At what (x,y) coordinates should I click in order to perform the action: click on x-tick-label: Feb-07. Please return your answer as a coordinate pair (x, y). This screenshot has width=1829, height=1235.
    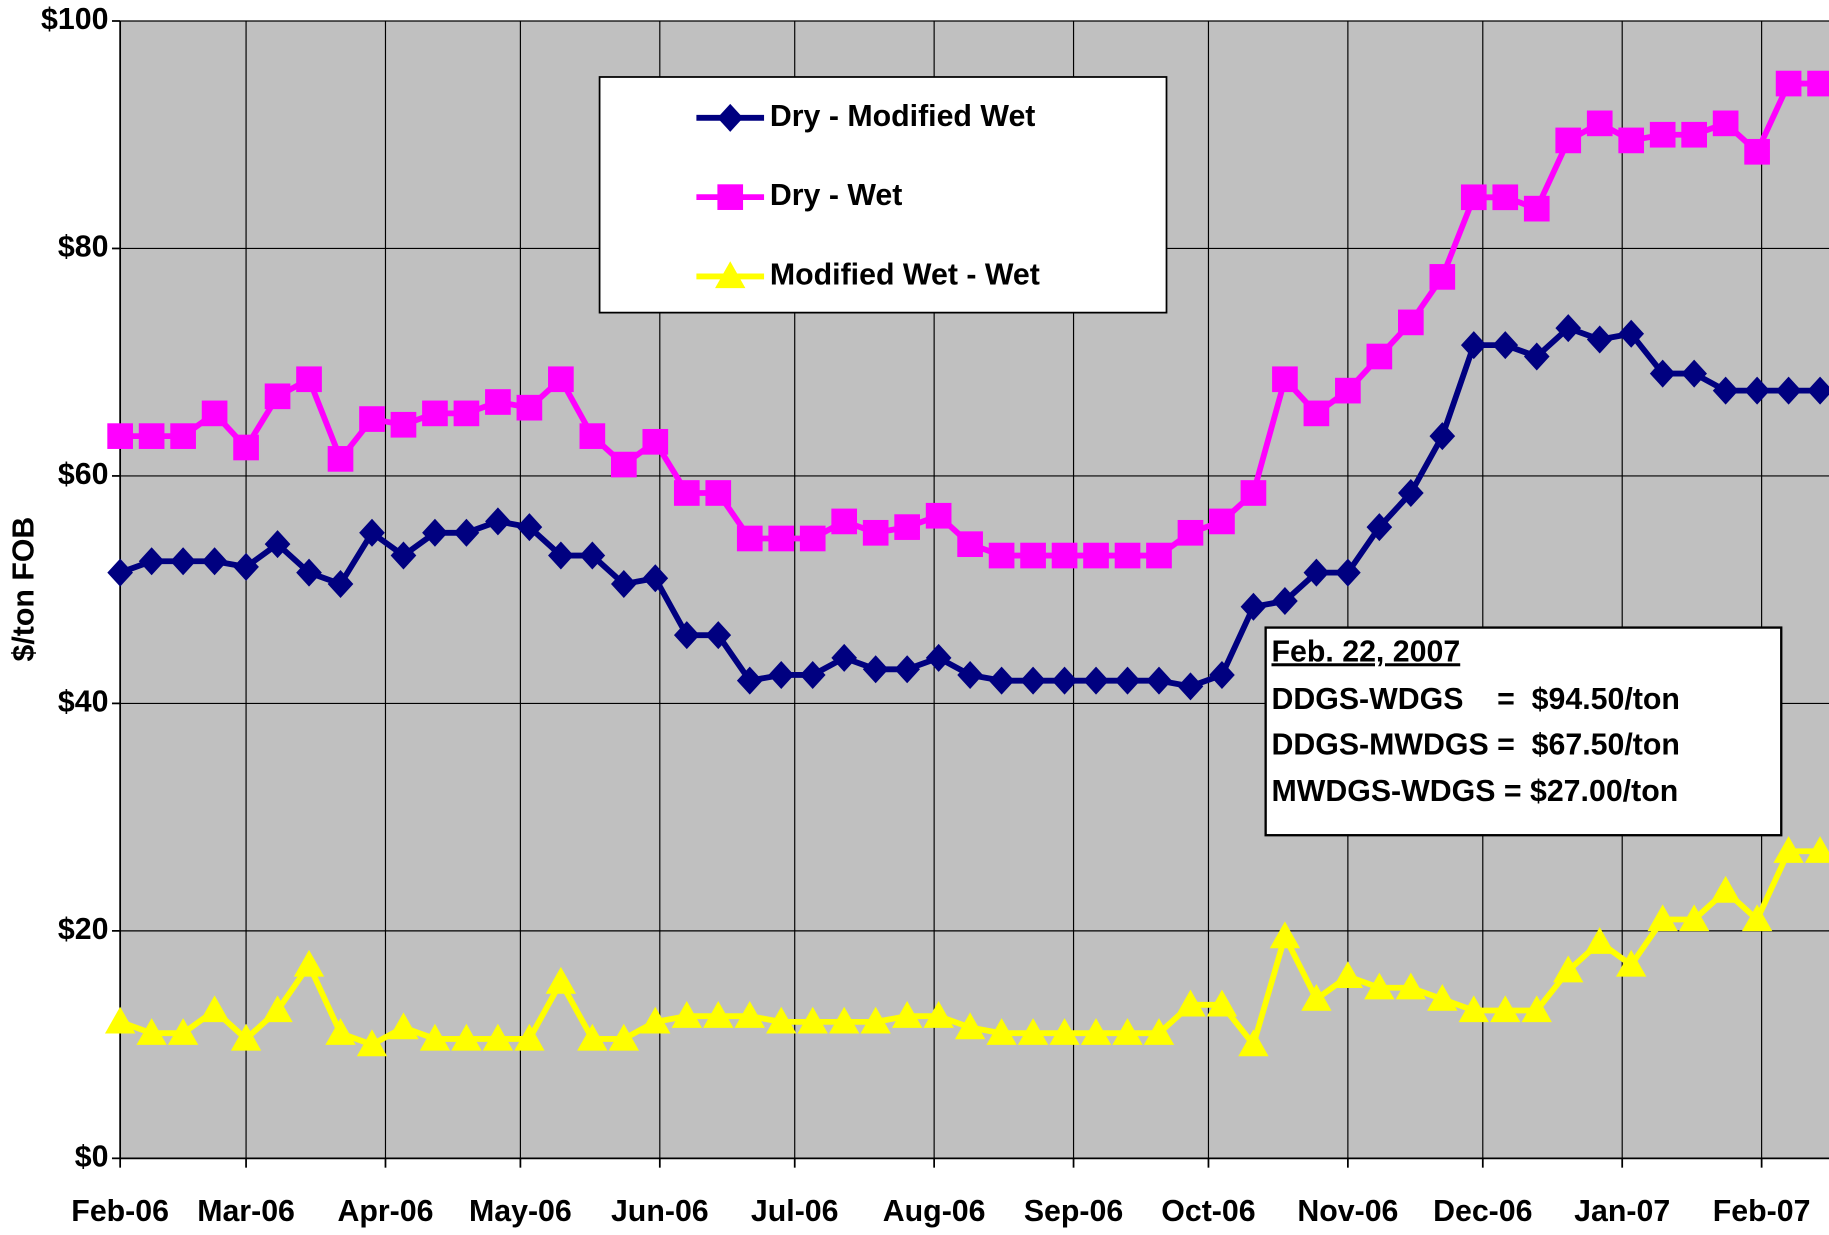
    Looking at the image, I should click on (1762, 1211).